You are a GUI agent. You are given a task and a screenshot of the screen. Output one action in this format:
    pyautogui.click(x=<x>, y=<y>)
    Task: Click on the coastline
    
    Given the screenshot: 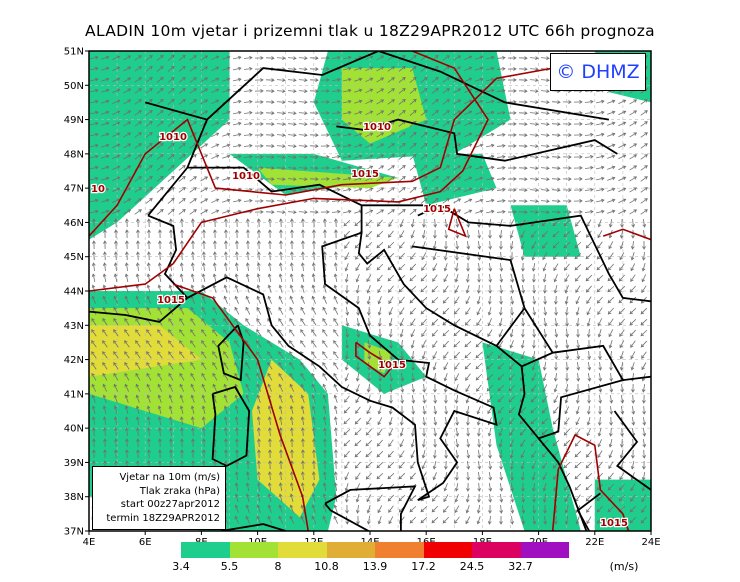 What is the action you would take?
    pyautogui.click(x=377, y=86)
    